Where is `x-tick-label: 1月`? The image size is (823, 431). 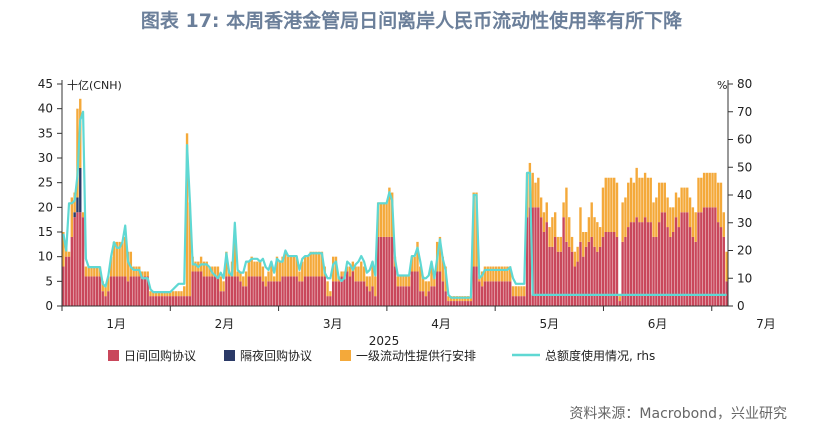 x-tick-label: 1月 is located at coordinates (116, 324).